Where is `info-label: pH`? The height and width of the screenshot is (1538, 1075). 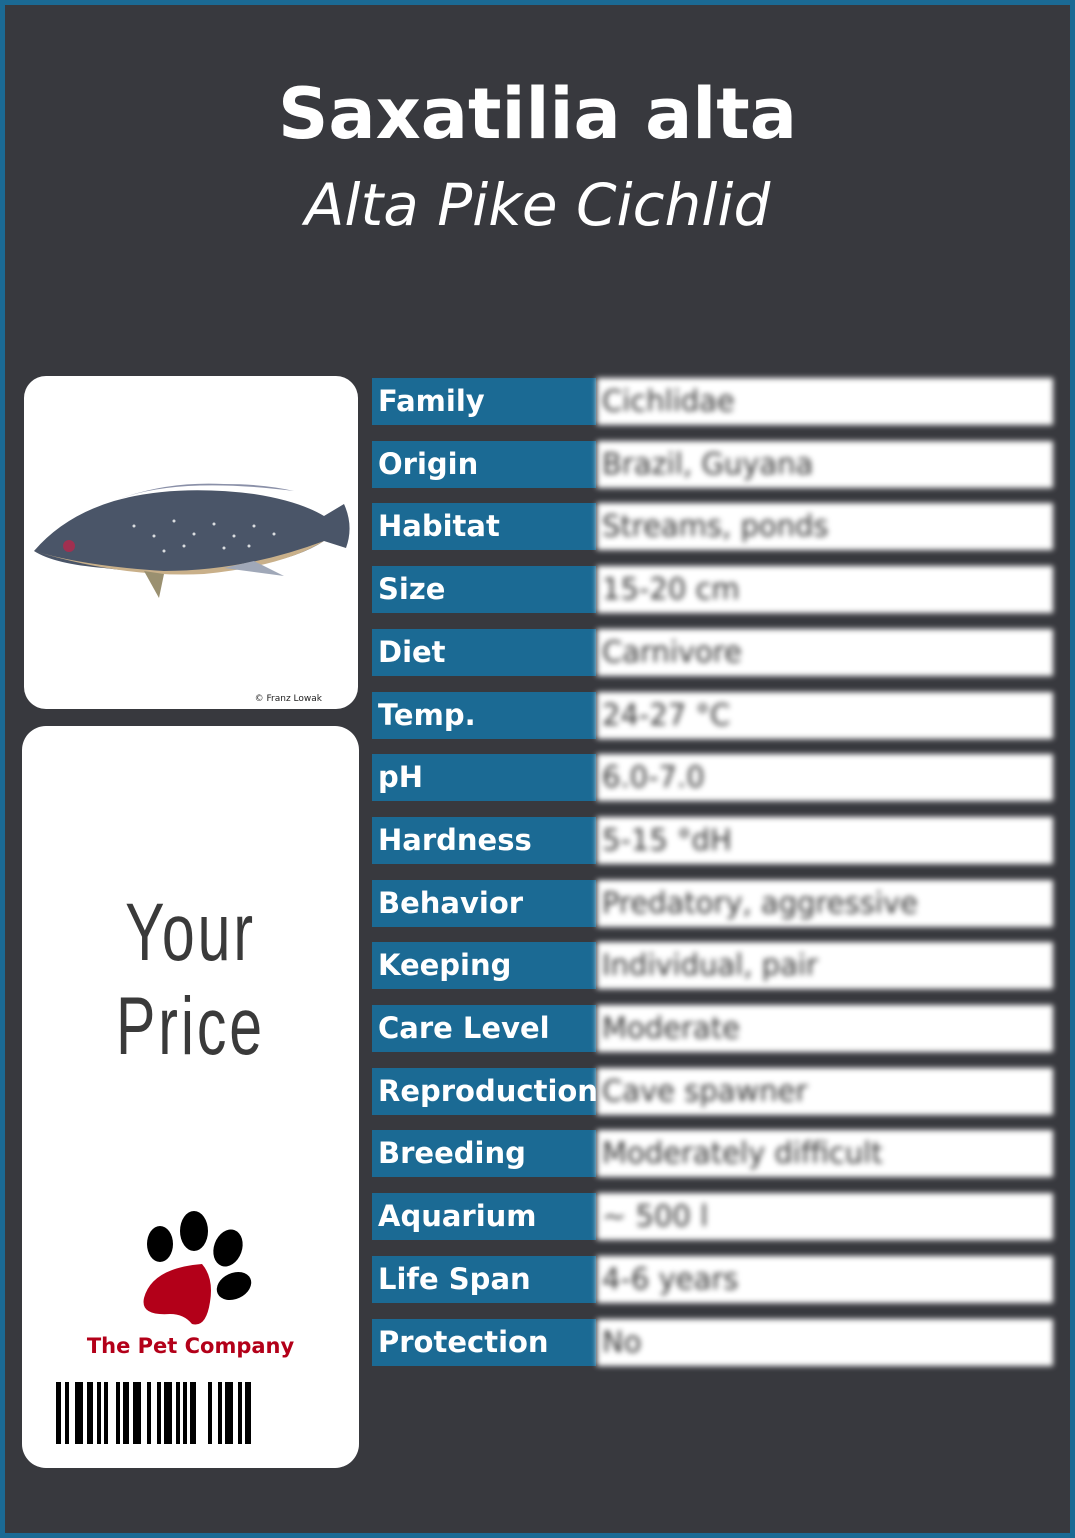
info-label: pH is located at coordinates (484, 778).